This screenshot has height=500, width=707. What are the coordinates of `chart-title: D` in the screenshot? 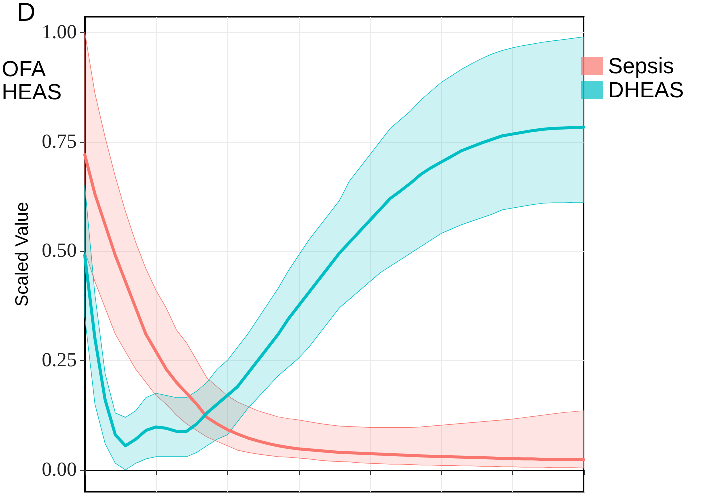 It's located at (26, 13).